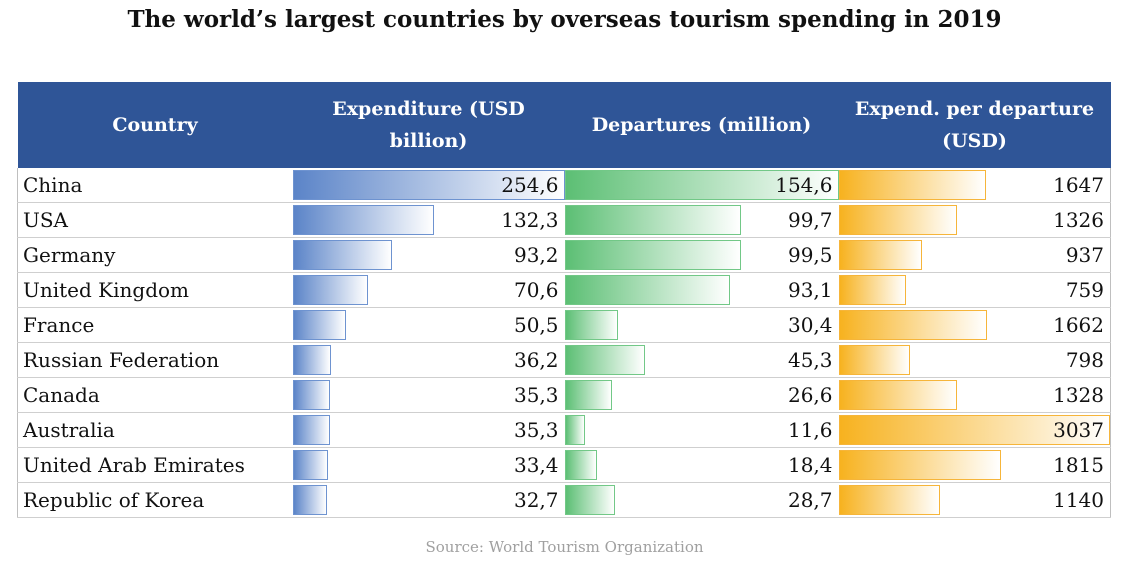 Image resolution: width=1129 pixels, height=567 pixels. I want to click on country-cell: Australia, so click(155, 430).